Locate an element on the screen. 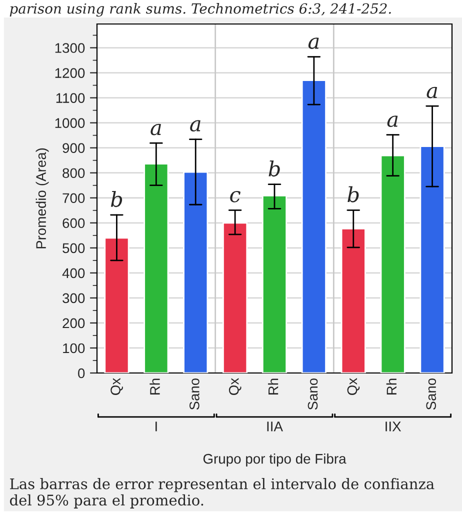 This screenshot has width=462, height=521. y-tick-label: 1100 is located at coordinates (70, 98).